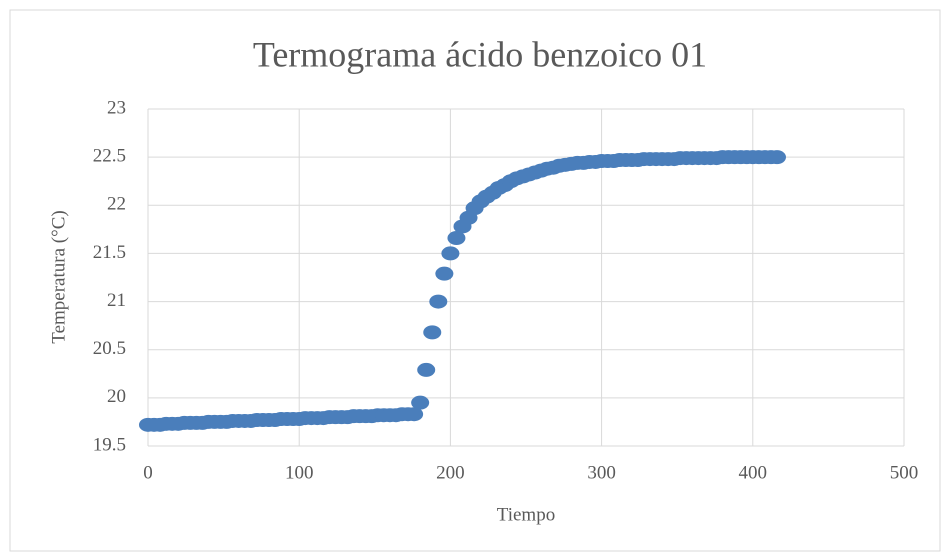 This screenshot has height=552, width=942. Describe the element at coordinates (109, 348) in the screenshot. I see `y-tick-label: 20.5` at that location.